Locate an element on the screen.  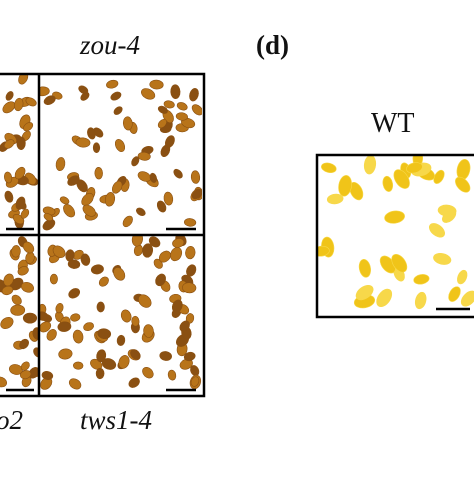
label-wt: WT is located at coordinates (393, 123).